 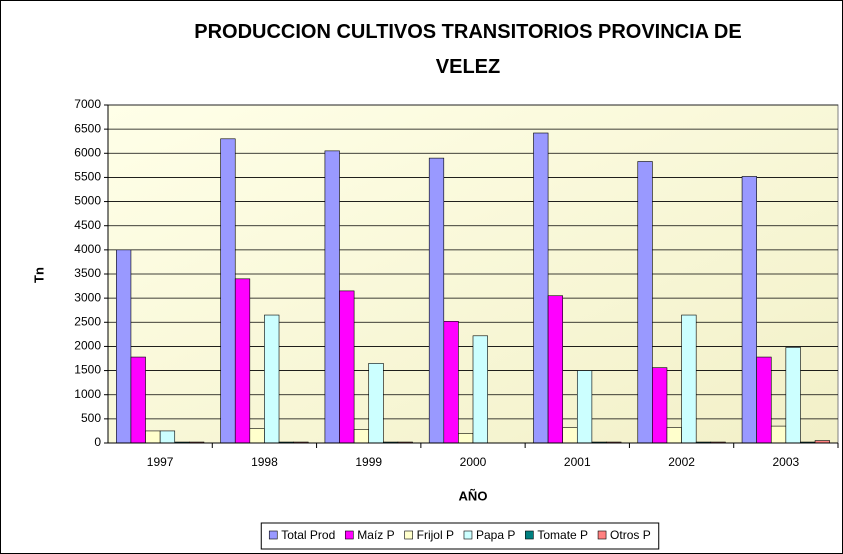 I want to click on y-tick-label: 6000, so click(x=87, y=152).